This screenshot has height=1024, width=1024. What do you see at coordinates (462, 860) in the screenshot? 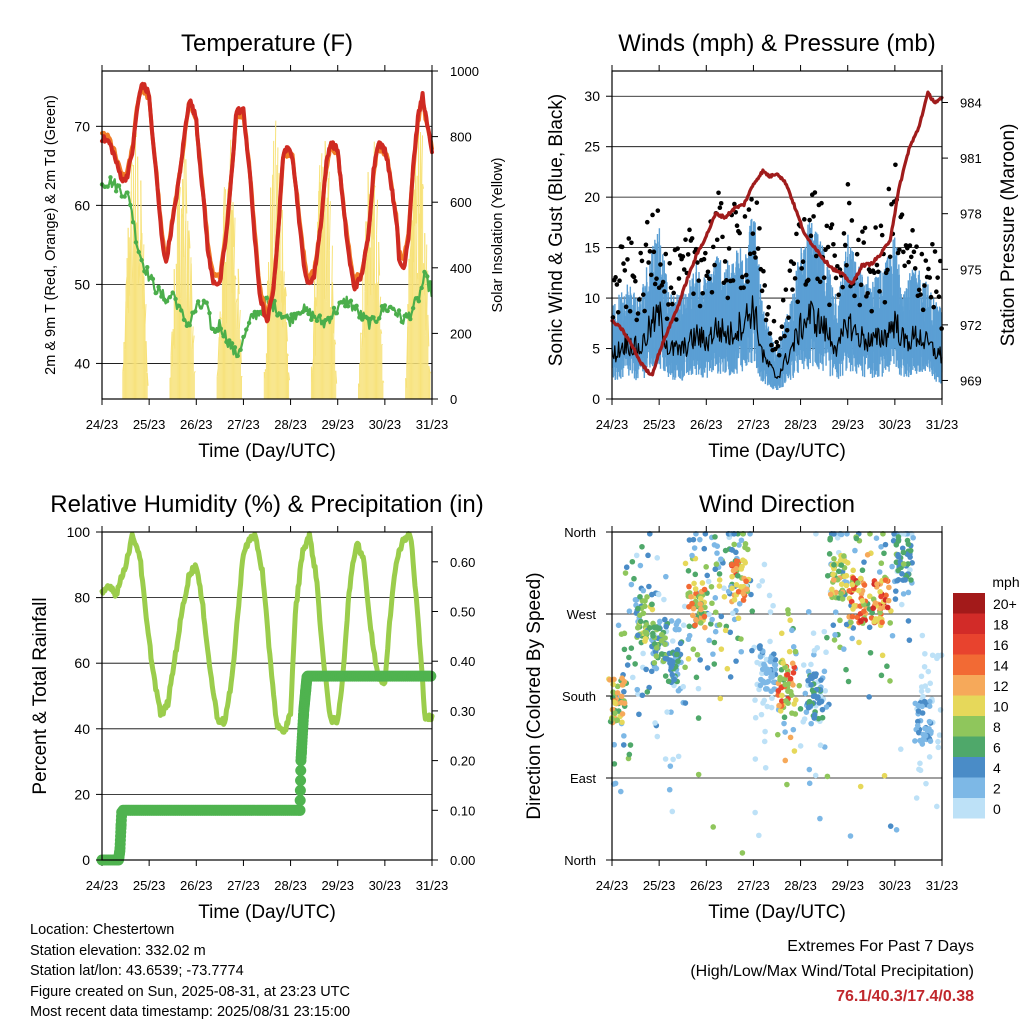
I see `y2-tick-label: 0.00` at bounding box center [462, 860].